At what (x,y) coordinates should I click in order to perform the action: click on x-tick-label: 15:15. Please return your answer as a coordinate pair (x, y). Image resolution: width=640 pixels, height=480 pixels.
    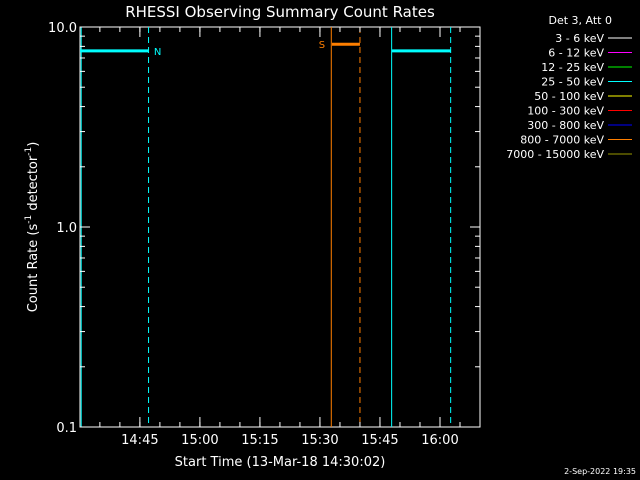
    Looking at the image, I should click on (259, 440).